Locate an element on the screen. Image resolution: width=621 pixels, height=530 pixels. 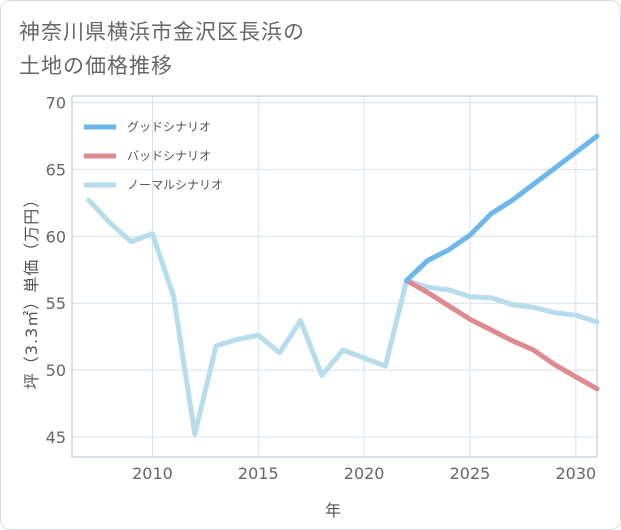
x-tick-label: 2015 is located at coordinates (258, 473).